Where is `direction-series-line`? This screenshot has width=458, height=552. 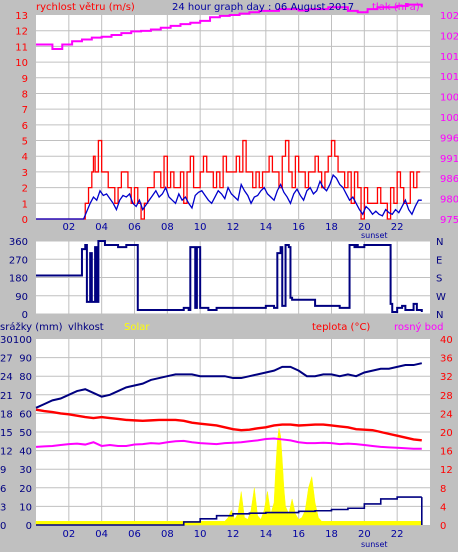 direction-series-line is located at coordinates (229, 276).